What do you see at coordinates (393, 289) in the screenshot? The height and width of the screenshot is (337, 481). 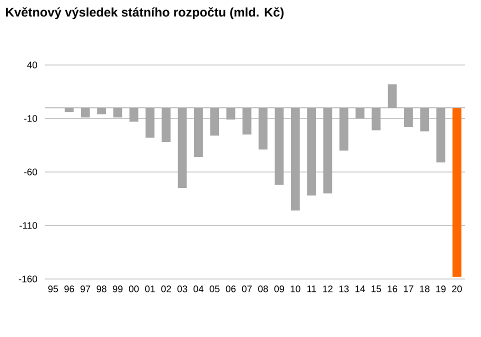 I see `x-tick-label: 16` at bounding box center [393, 289].